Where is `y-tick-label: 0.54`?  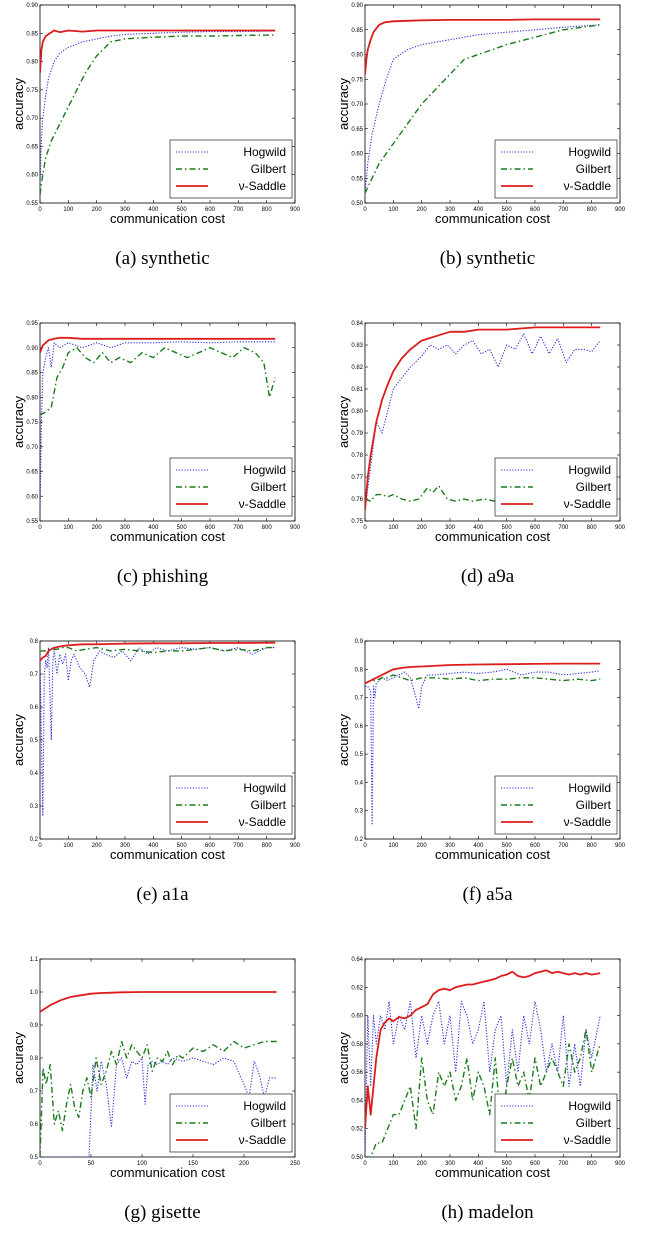 y-tick-label: 0.54 is located at coordinates (357, 1101).